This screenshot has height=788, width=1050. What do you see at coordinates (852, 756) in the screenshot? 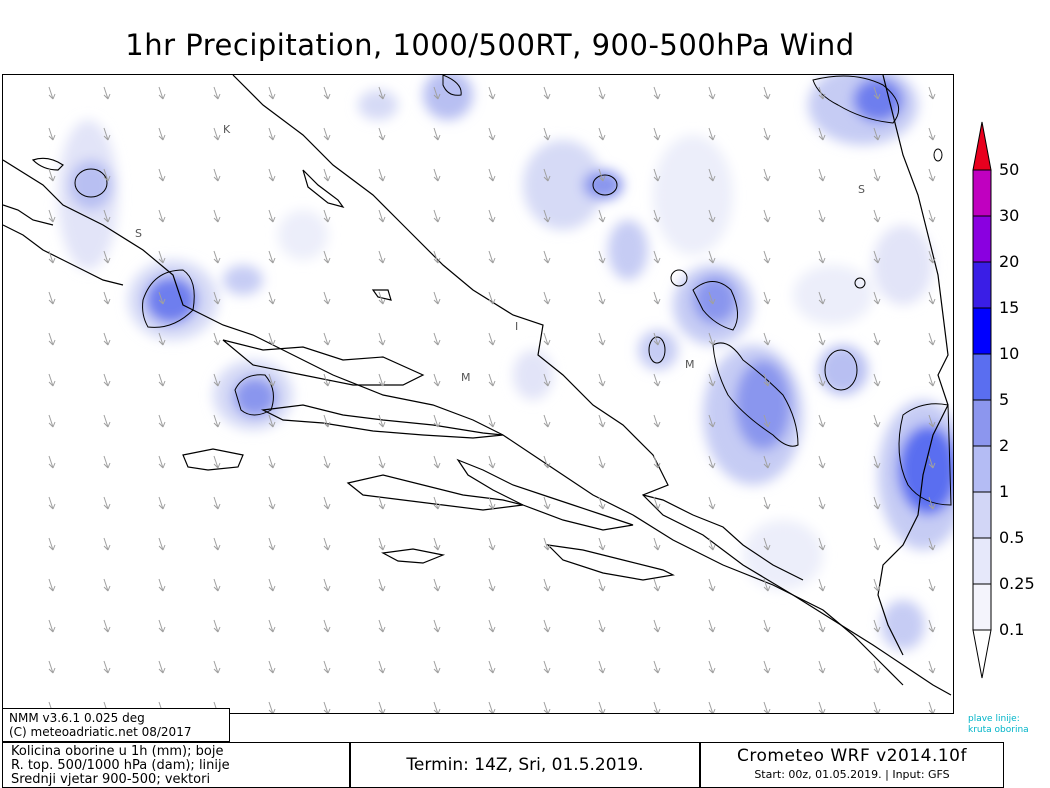
I see `model-name: Crometeo WRF v2014.10f` at bounding box center [852, 756].